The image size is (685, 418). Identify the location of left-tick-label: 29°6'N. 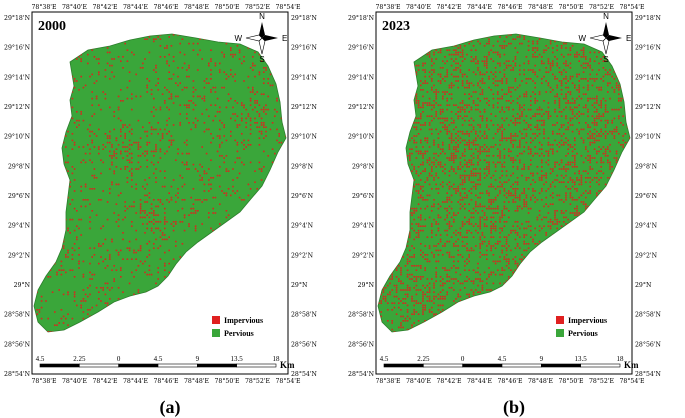
(363, 196).